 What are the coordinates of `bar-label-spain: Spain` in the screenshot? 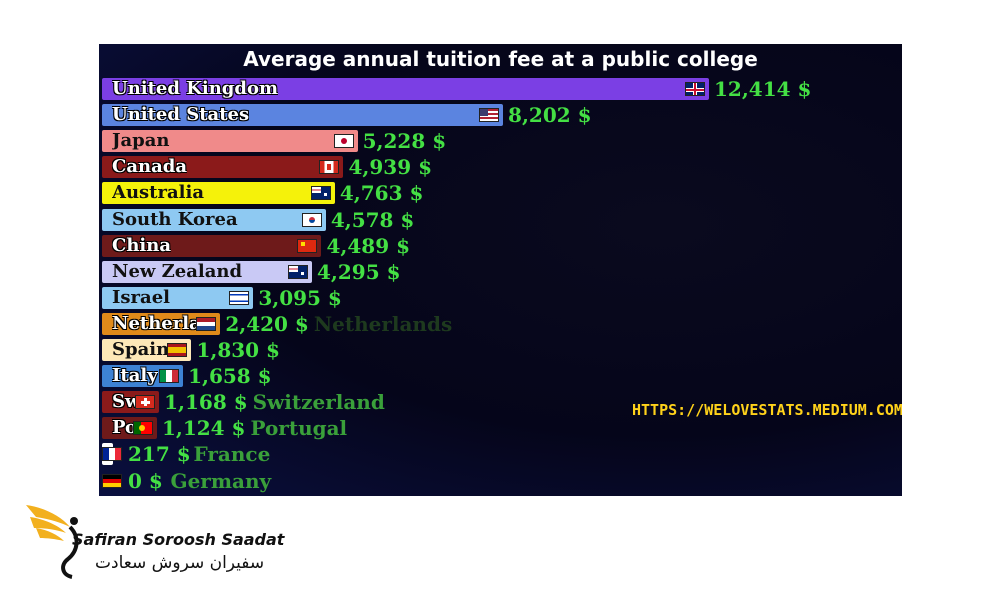 It's located at (140, 349).